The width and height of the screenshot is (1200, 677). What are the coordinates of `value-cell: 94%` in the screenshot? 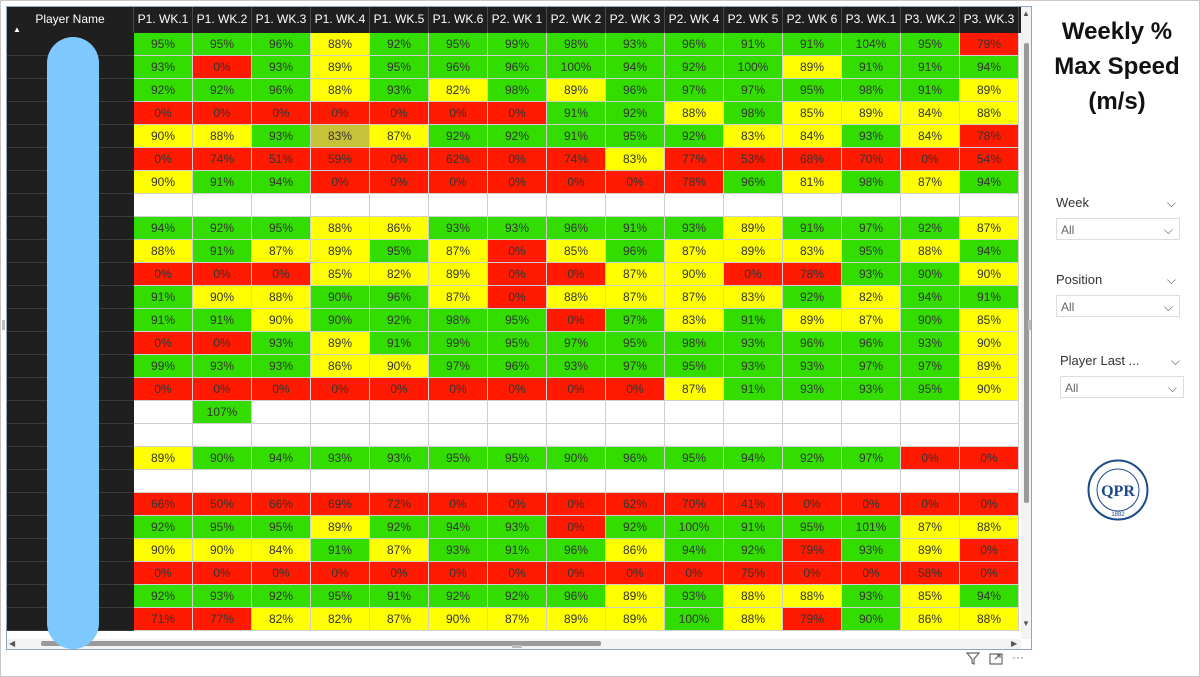 It's located at (163, 228).